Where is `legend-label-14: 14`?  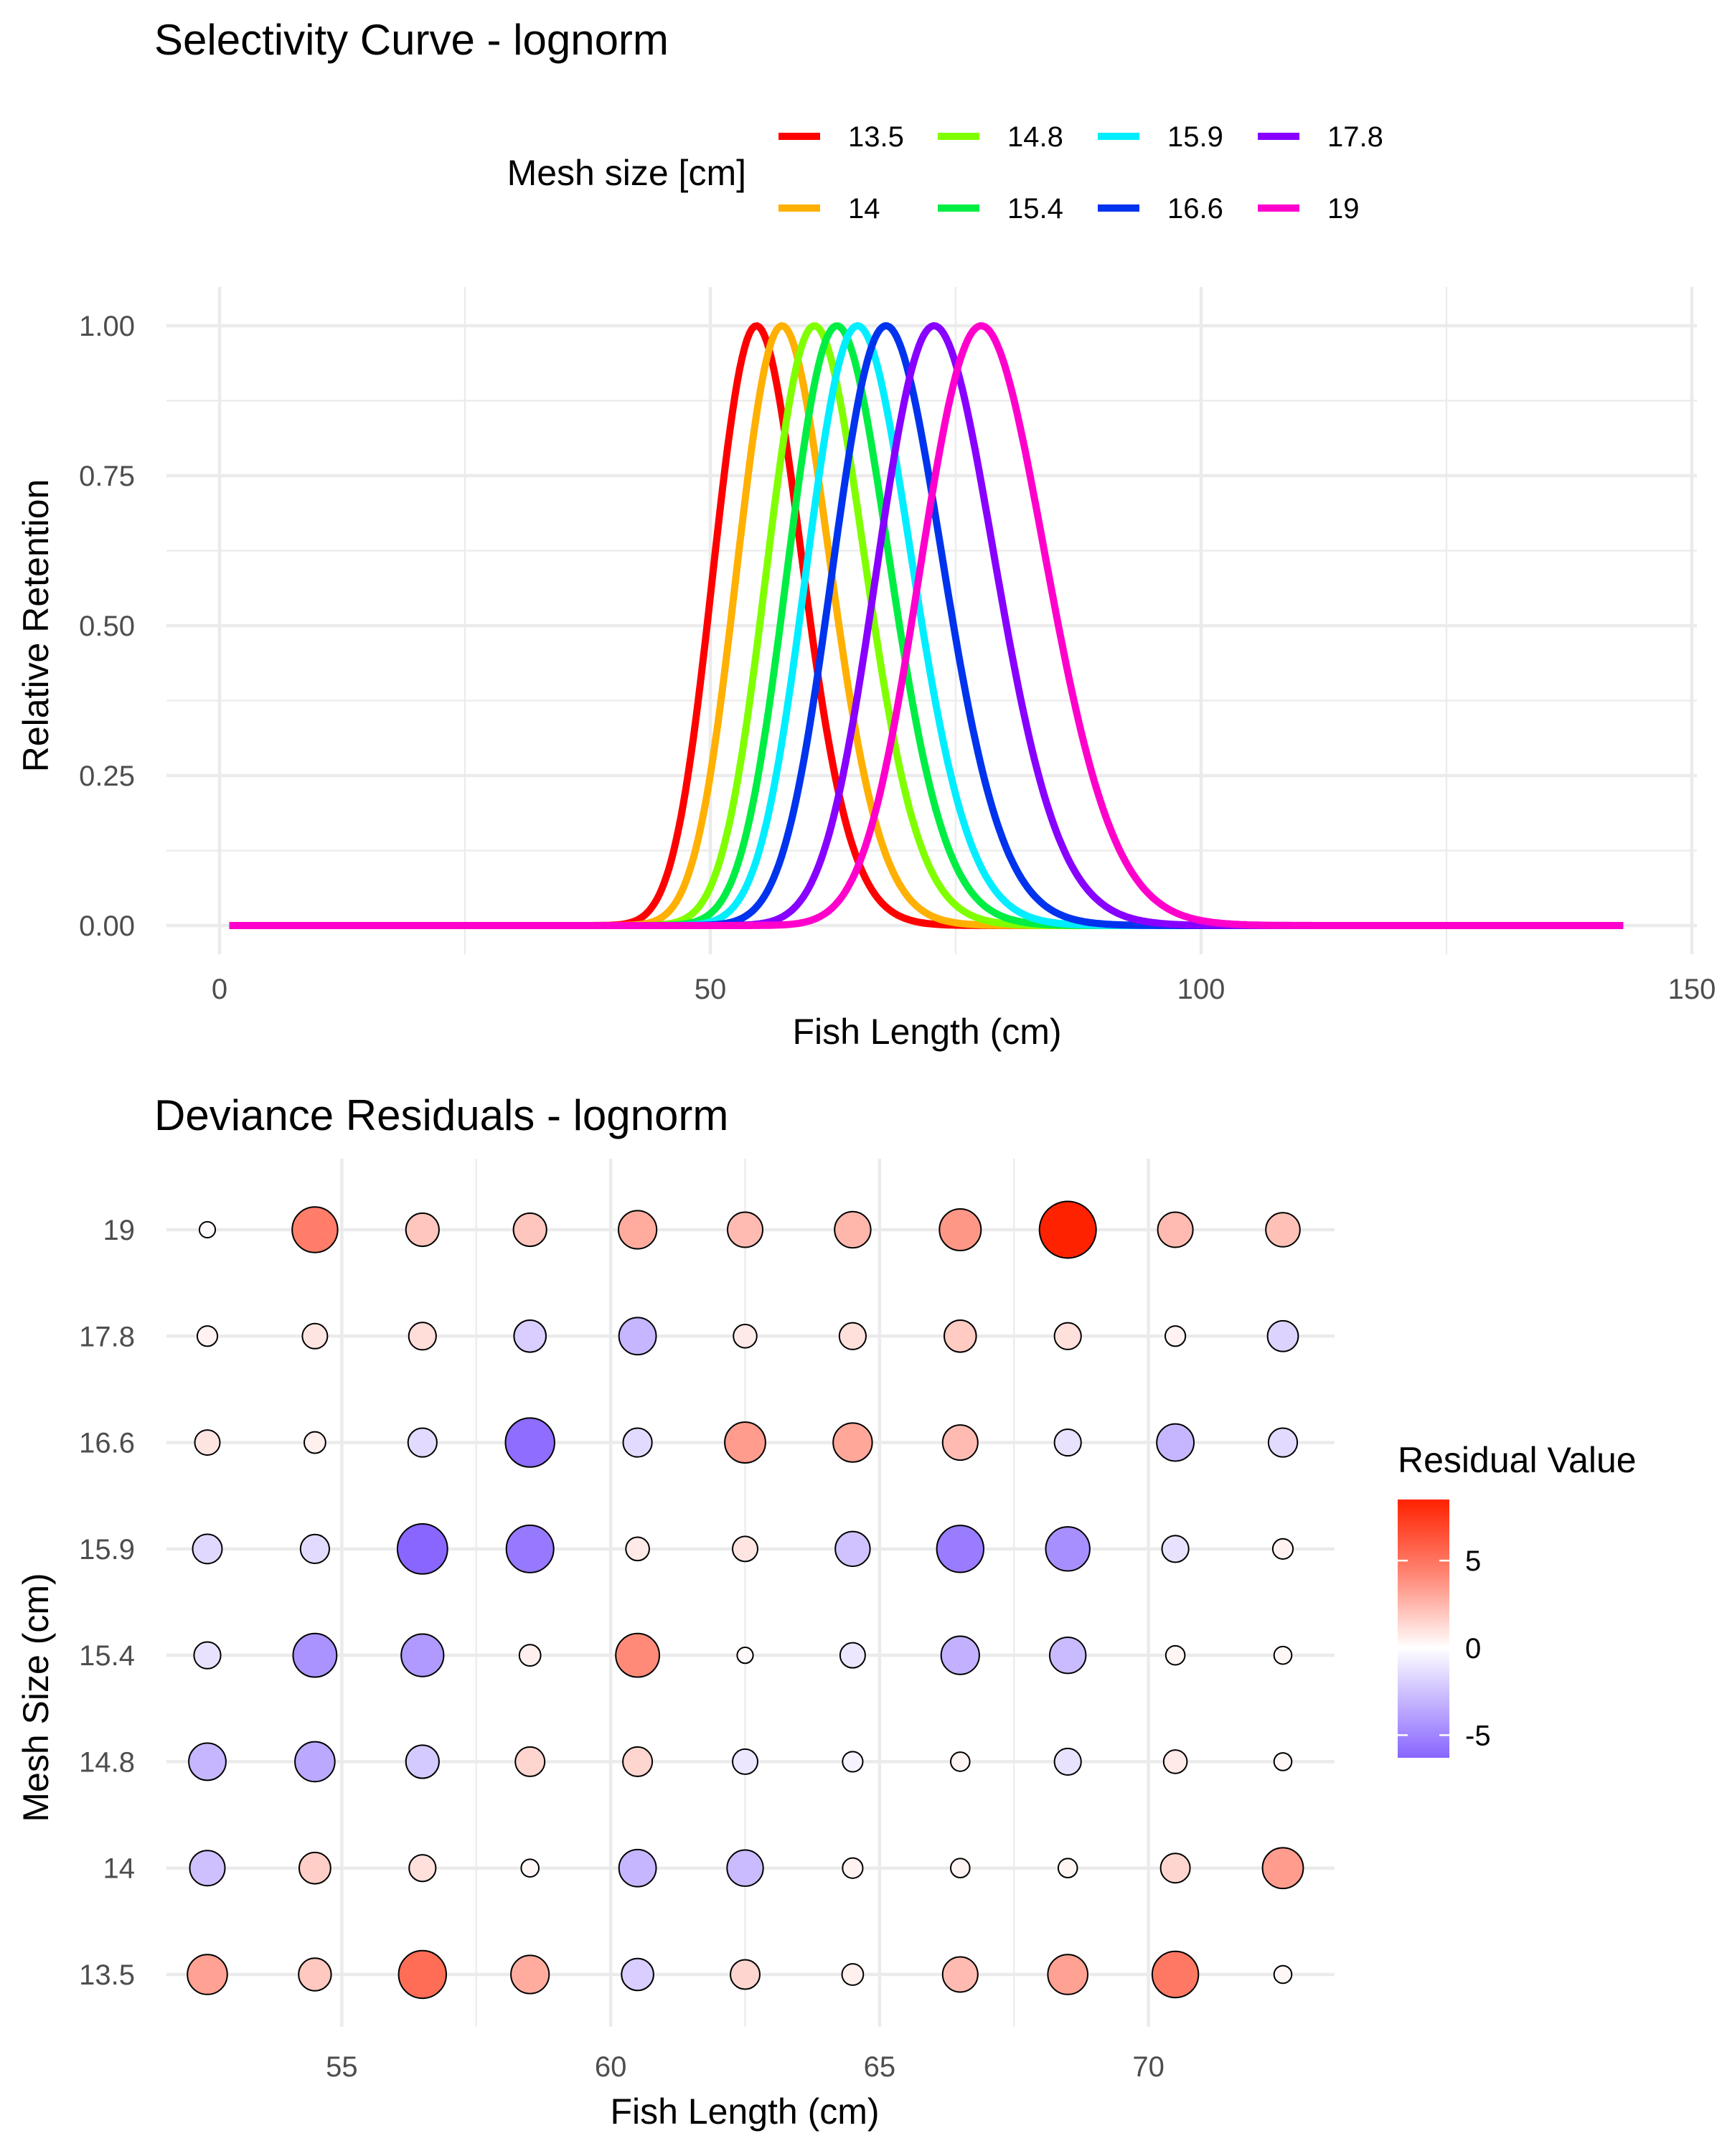
legend-label-14: 14 is located at coordinates (864, 209).